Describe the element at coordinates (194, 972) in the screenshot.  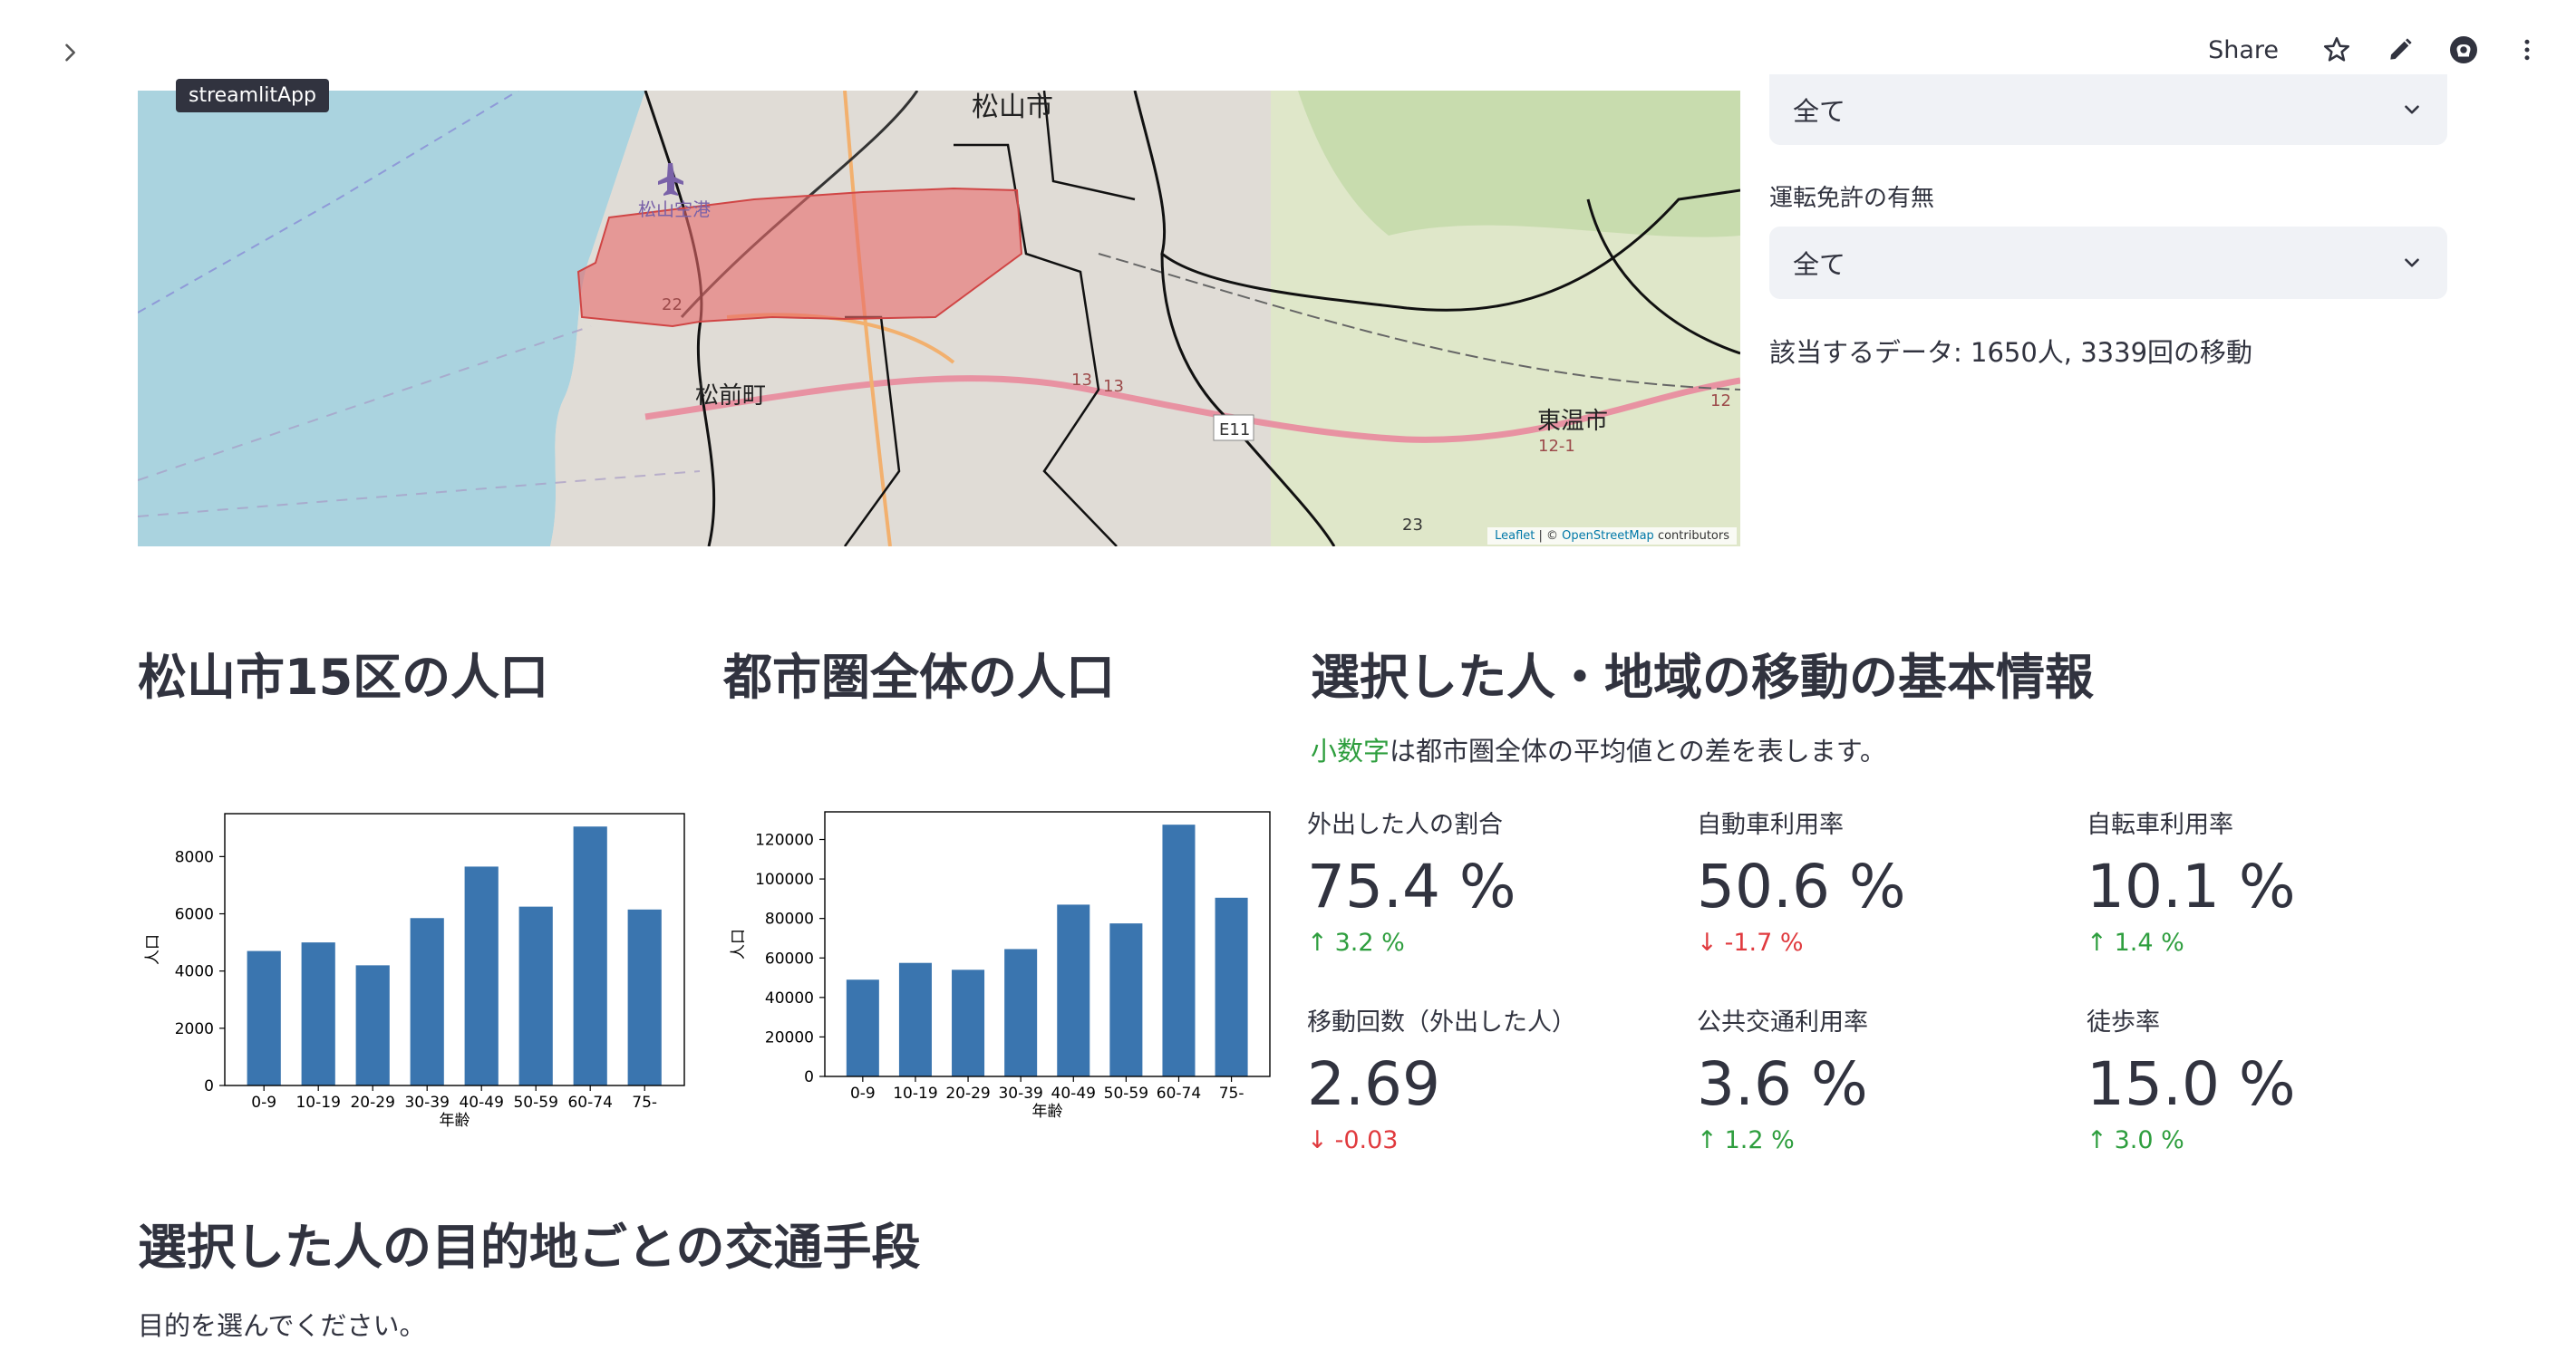
I see `y-tick-label: 4000` at that location.